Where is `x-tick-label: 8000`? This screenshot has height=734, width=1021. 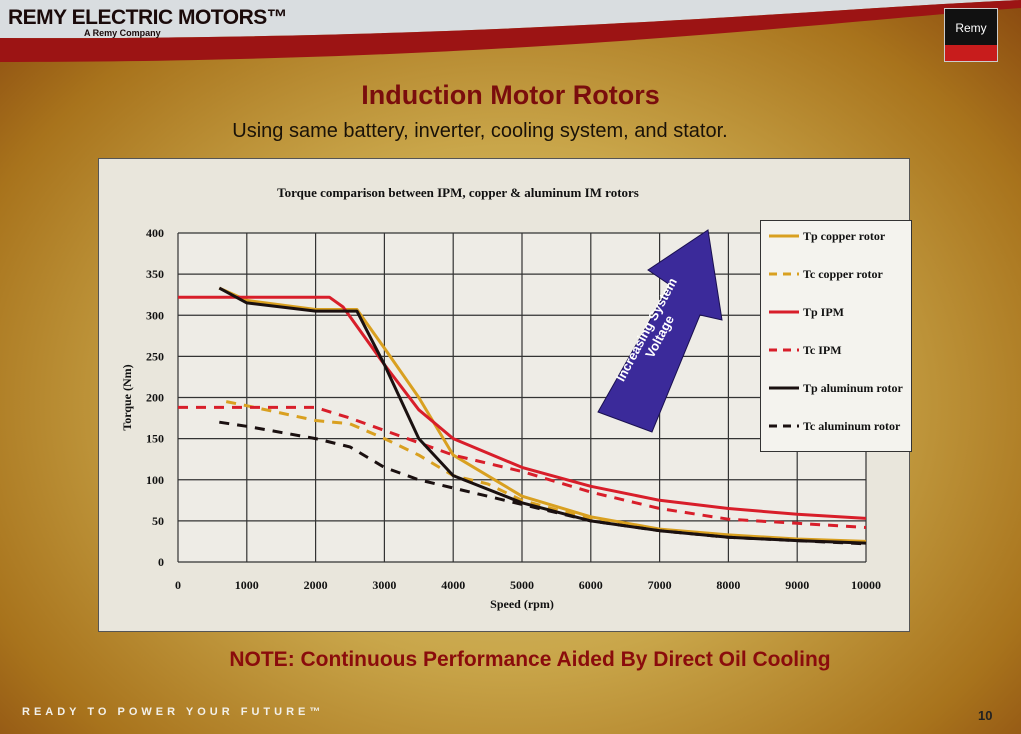 x-tick-label: 8000 is located at coordinates (728, 585).